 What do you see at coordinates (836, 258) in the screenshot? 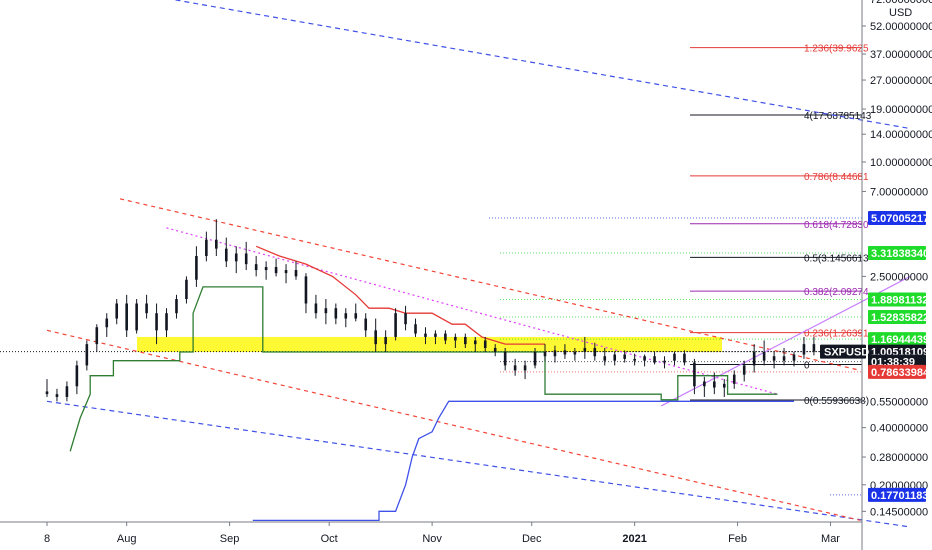
I see `fib-label: 0.5(3.1456613` at bounding box center [836, 258].